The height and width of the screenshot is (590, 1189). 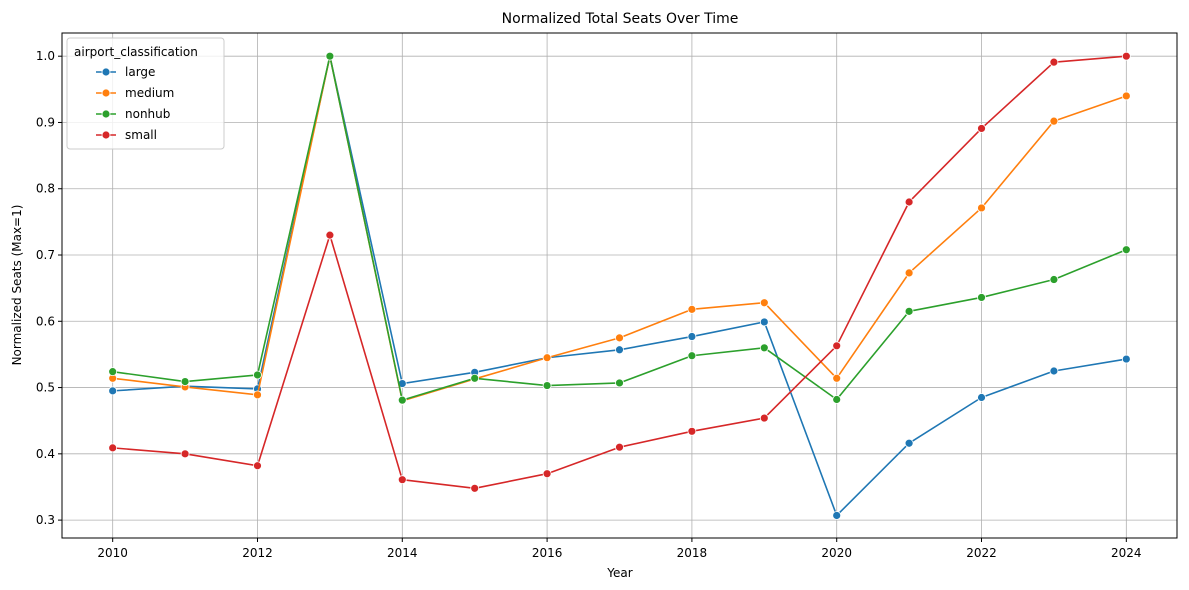 What do you see at coordinates (620, 19) in the screenshot?
I see `chart-title: Normalized Total Seats Over Time` at bounding box center [620, 19].